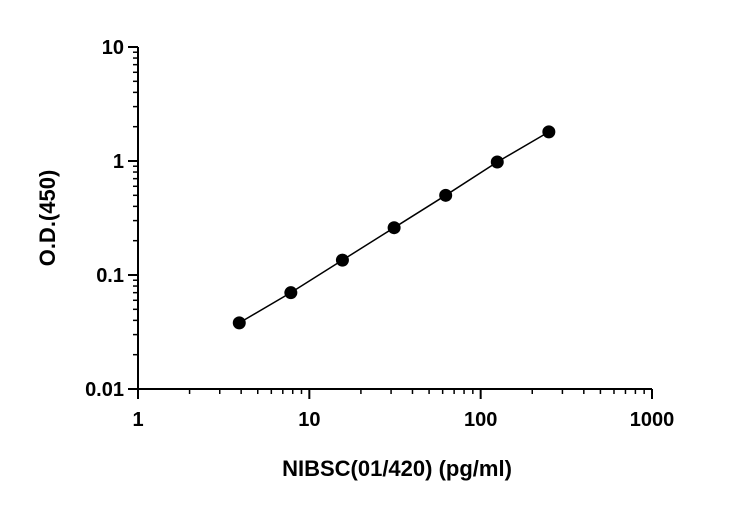 The height and width of the screenshot is (512, 732). What do you see at coordinates (480, 420) in the screenshot?
I see `x-tick-label: 100` at bounding box center [480, 420].